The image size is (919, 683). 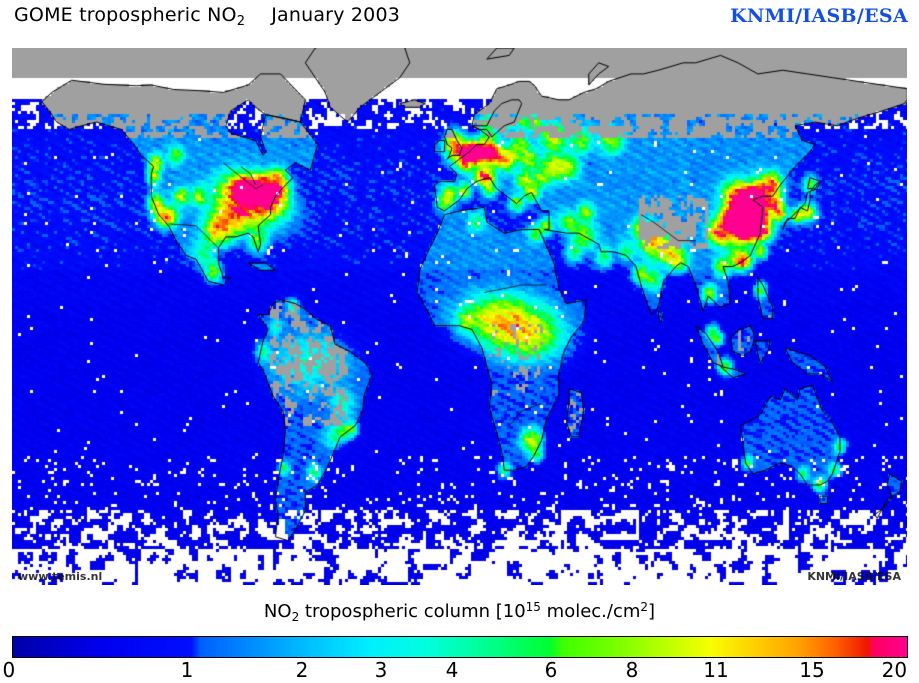 What do you see at coordinates (716, 670) in the screenshot?
I see `colorbar-tick-11: 11` at bounding box center [716, 670].